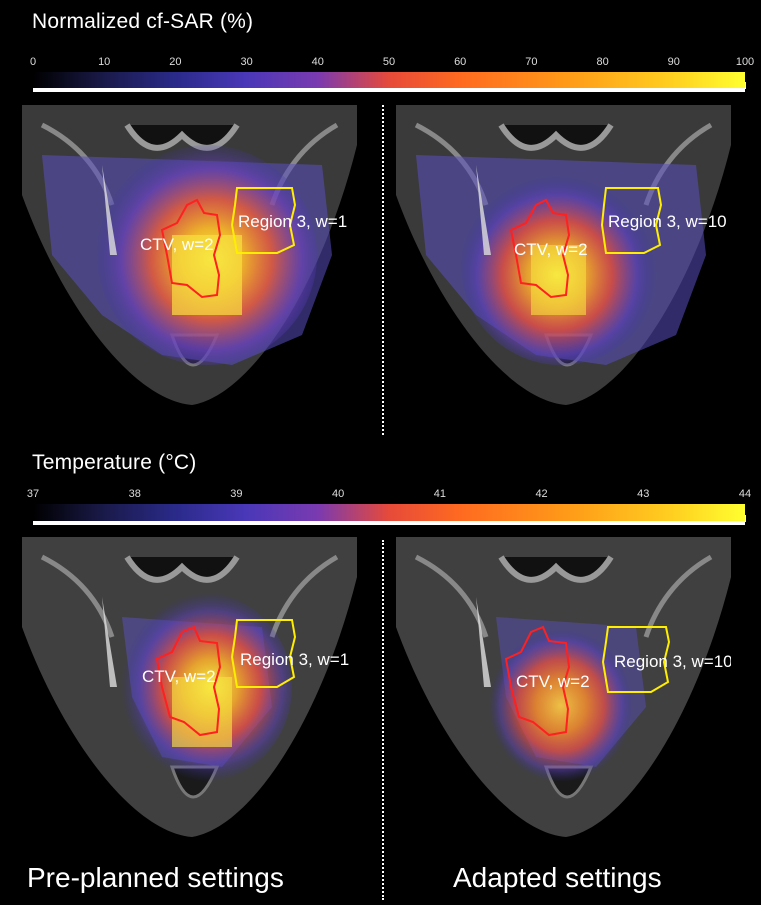 This screenshot has height=905, width=761. Describe the element at coordinates (236, 494) in the screenshot. I see `temp-tick-label: 39` at that location.